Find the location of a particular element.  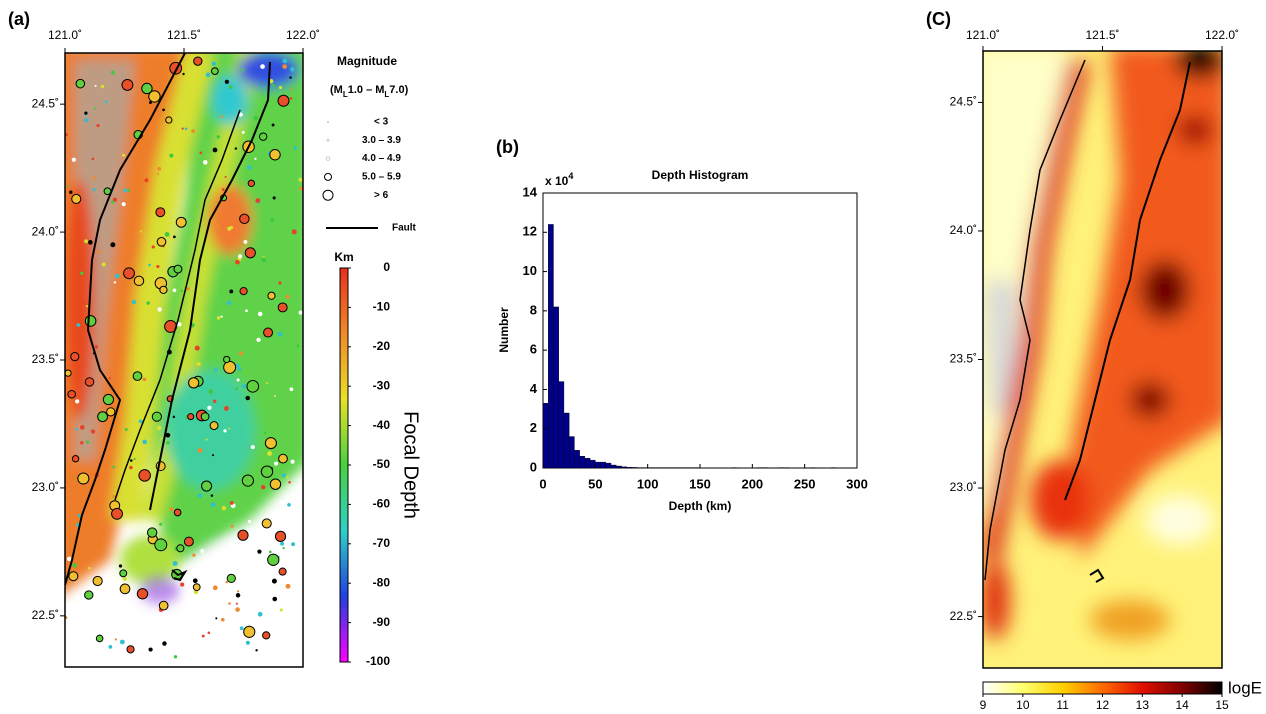

colorbar-tick-label: -90 is located at coordinates (382, 622).